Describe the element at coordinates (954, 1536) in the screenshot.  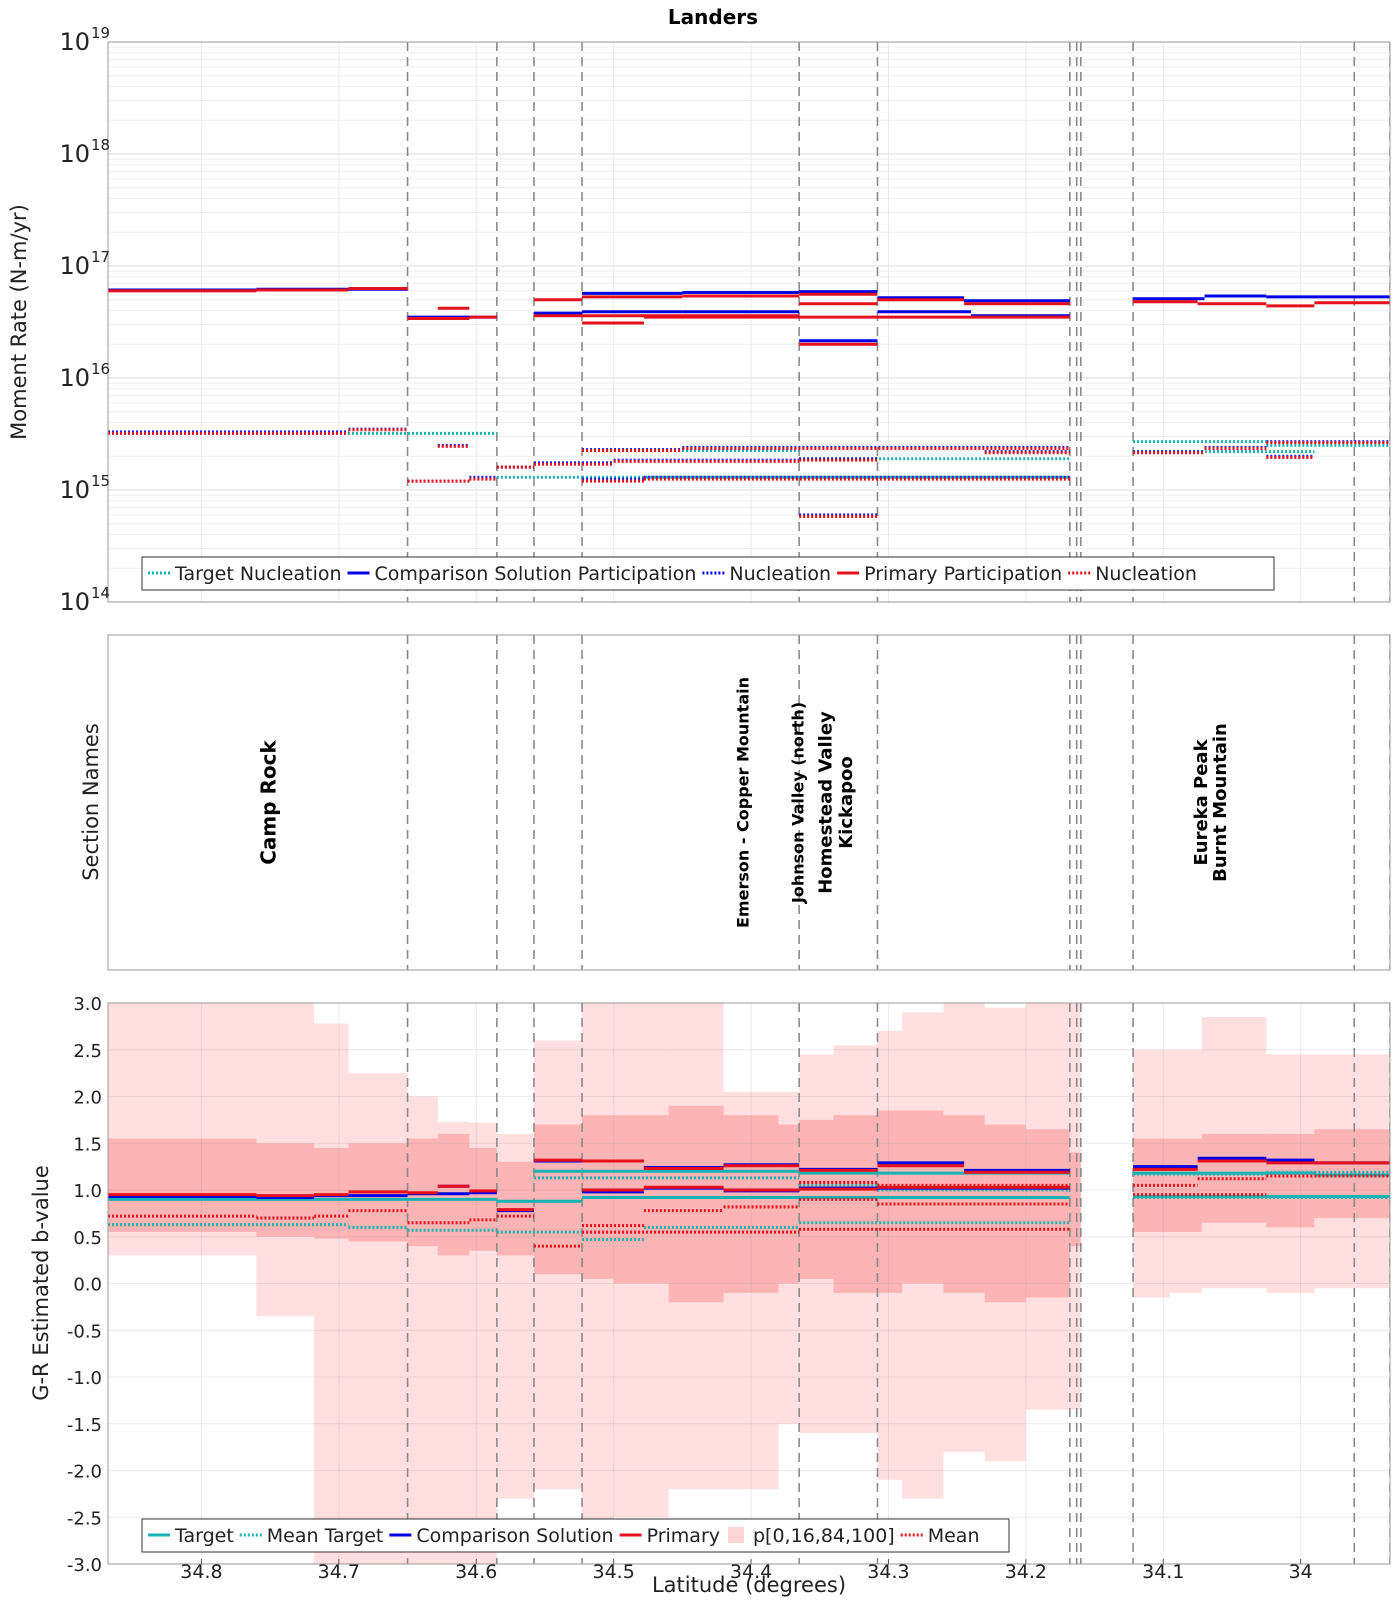
I see `legend-label: Mean` at that location.